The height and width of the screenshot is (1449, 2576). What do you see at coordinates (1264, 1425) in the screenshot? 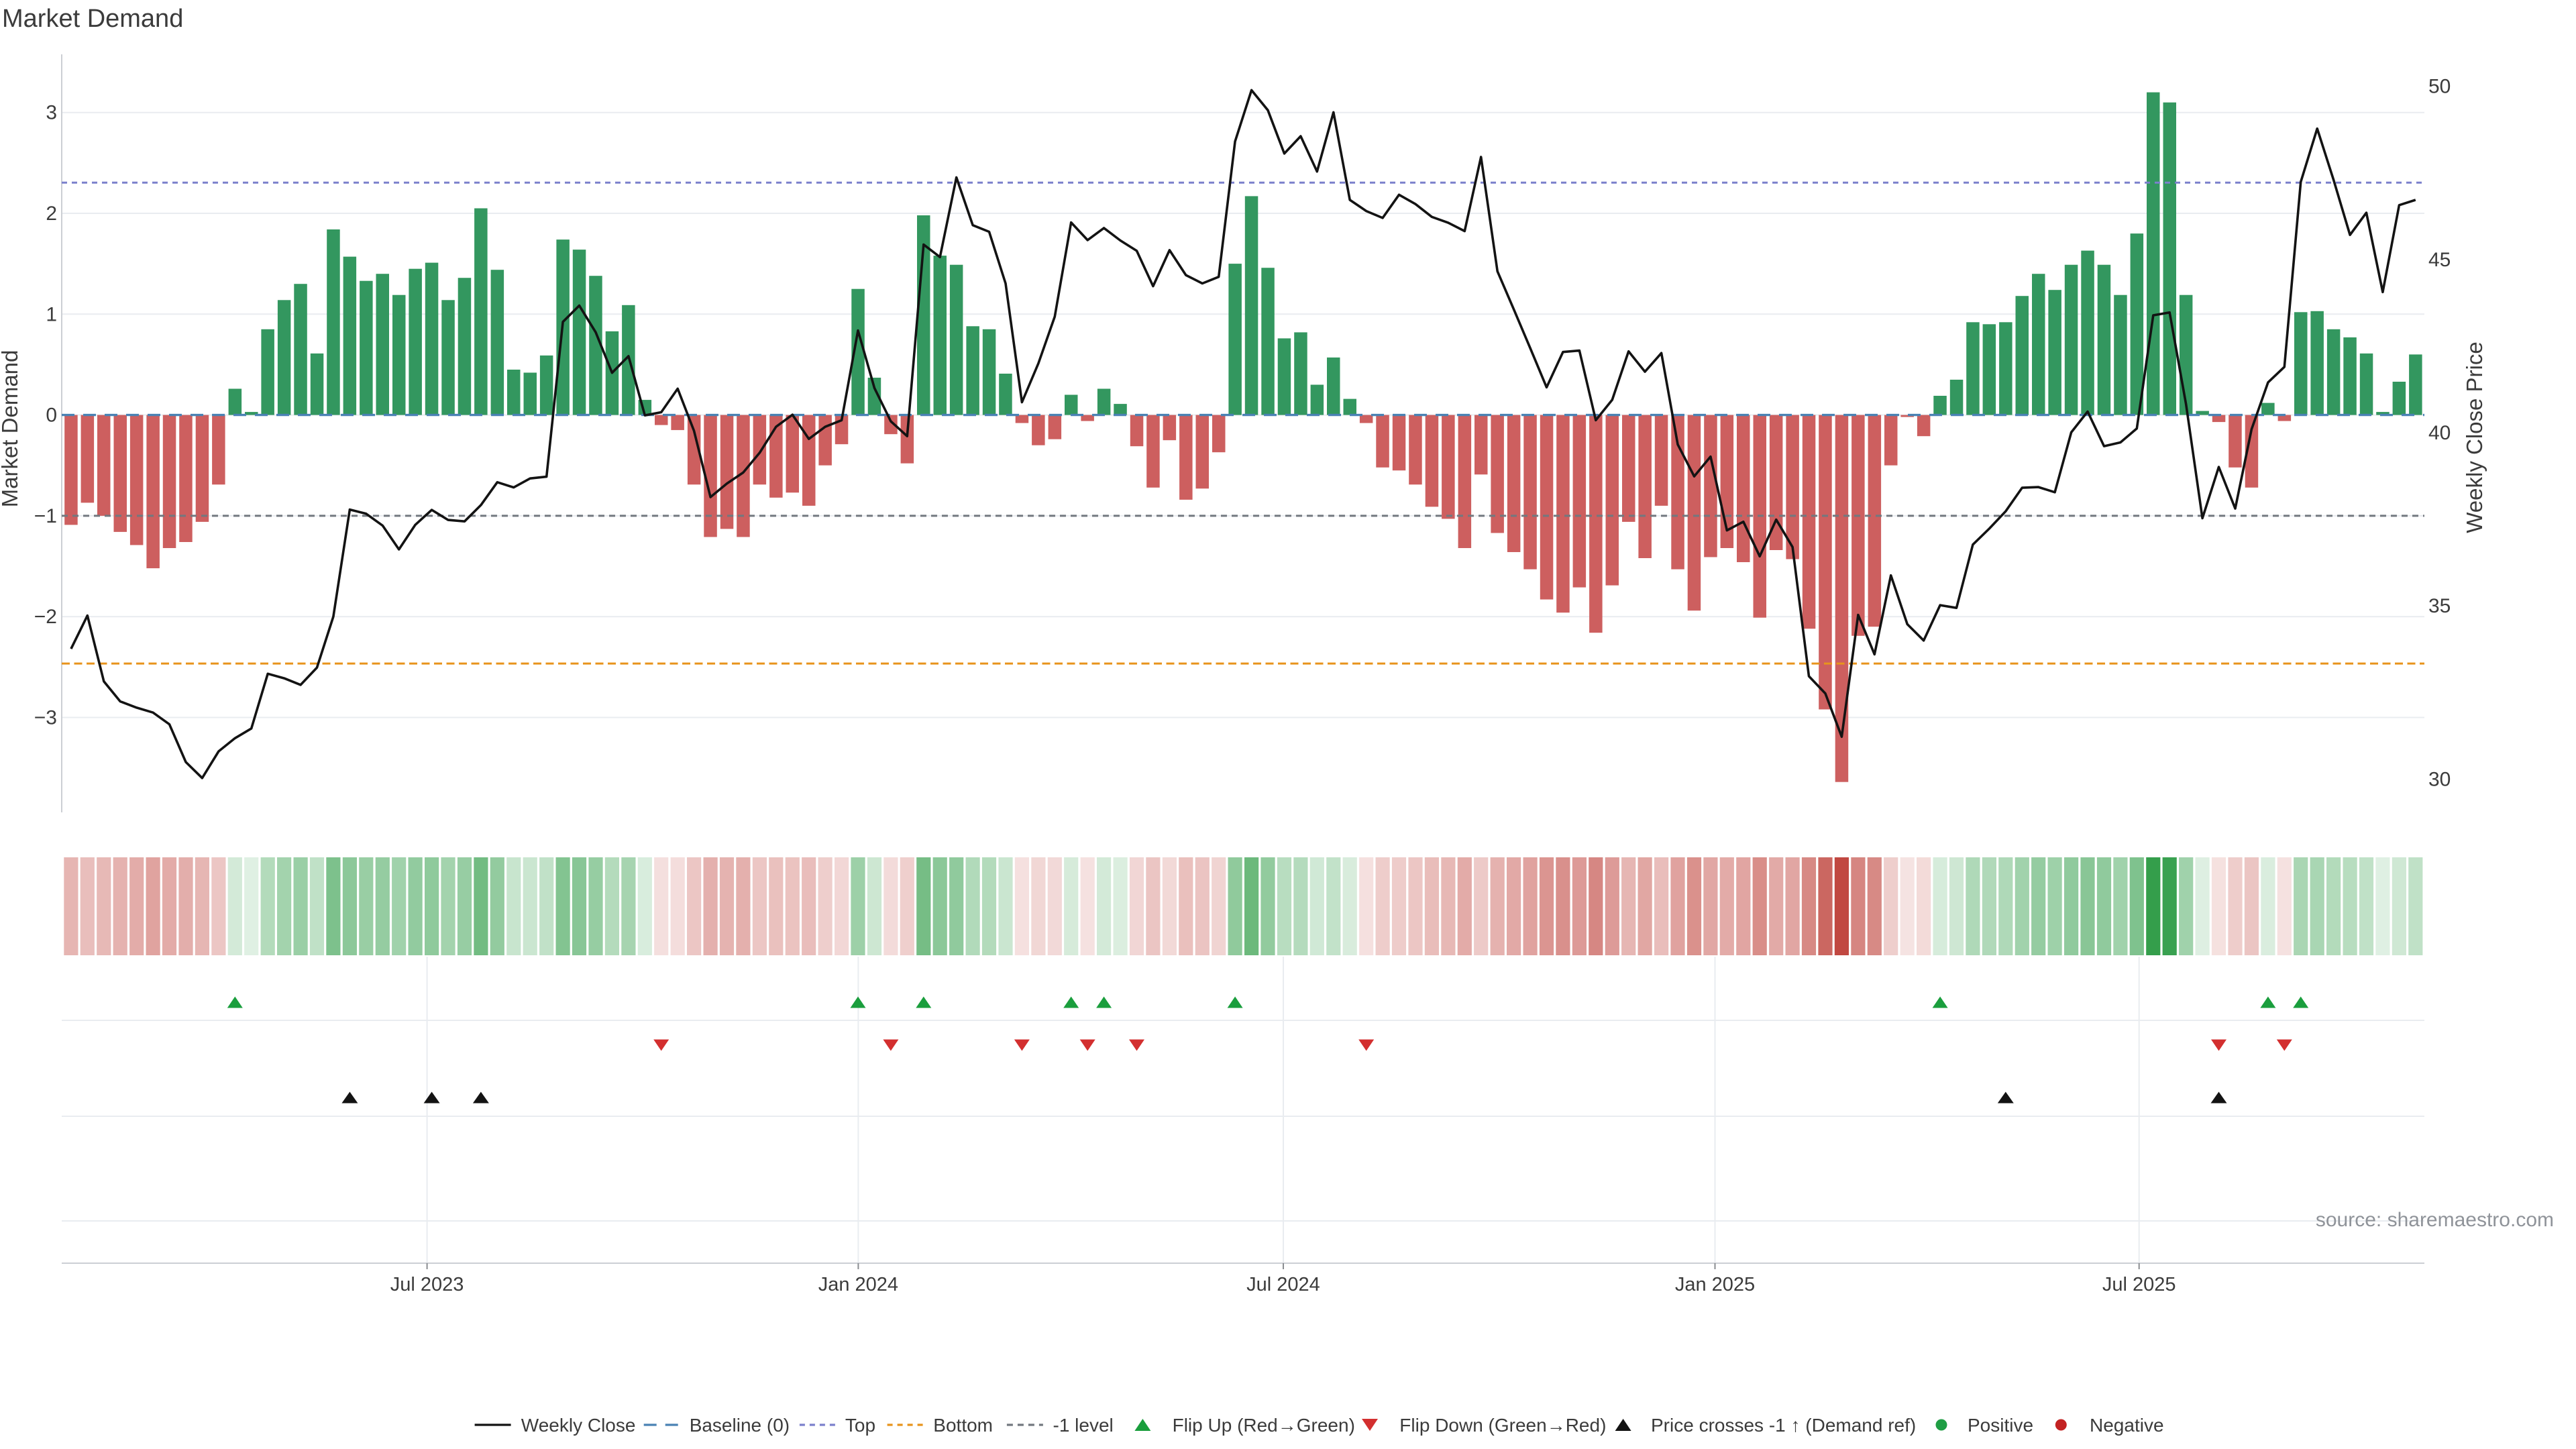
I see `svg-text: Flip Up (Red→Green)` at bounding box center [1264, 1425].